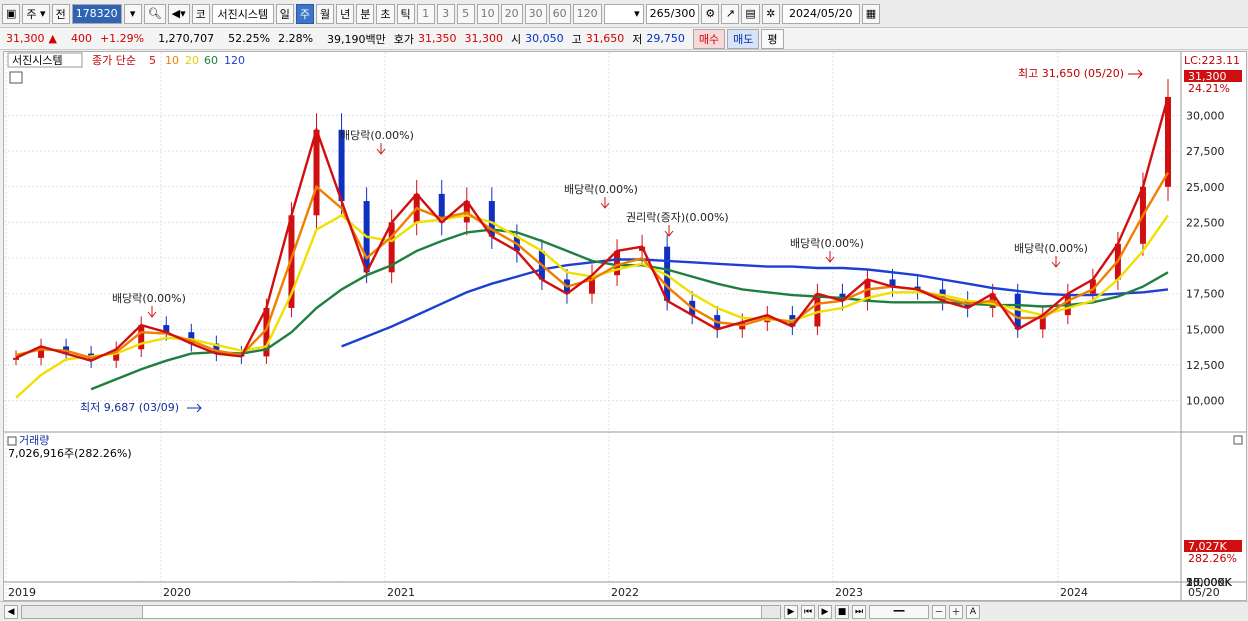  I want to click on settings-icon: ✲, so click(770, 13).